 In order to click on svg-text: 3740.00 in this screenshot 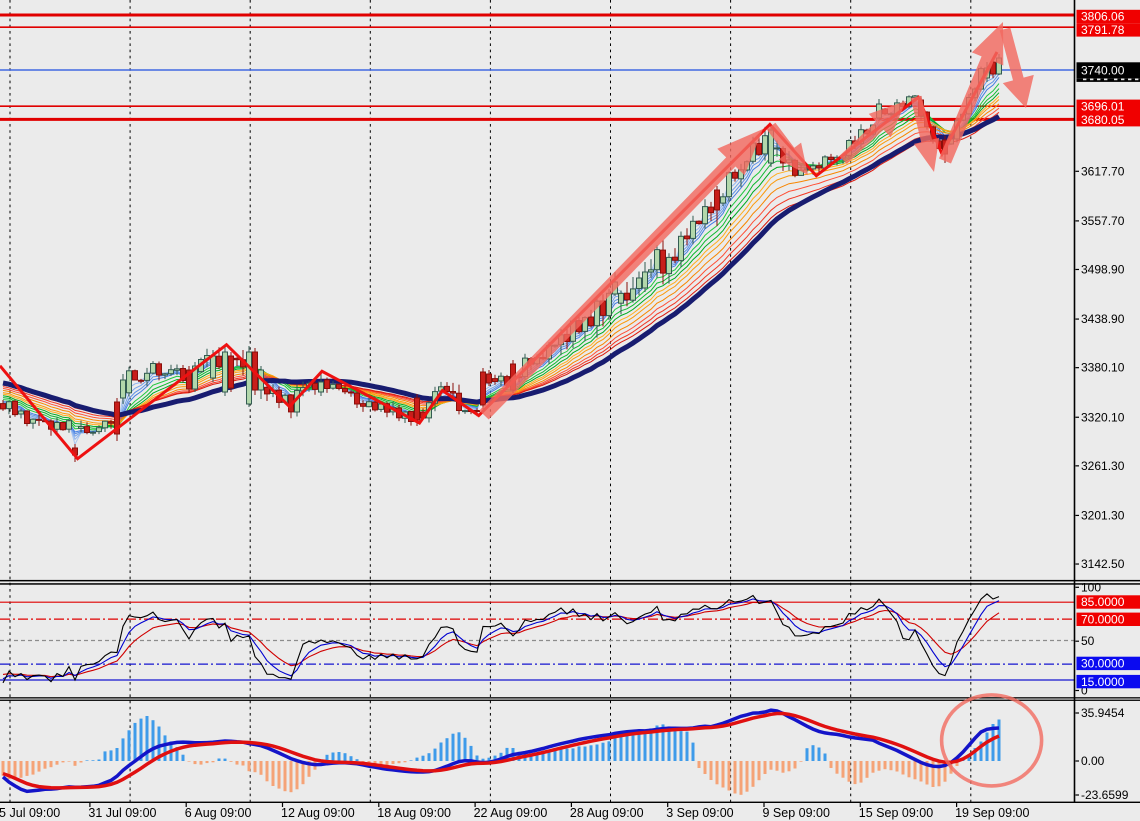, I will do `click(1103, 71)`.